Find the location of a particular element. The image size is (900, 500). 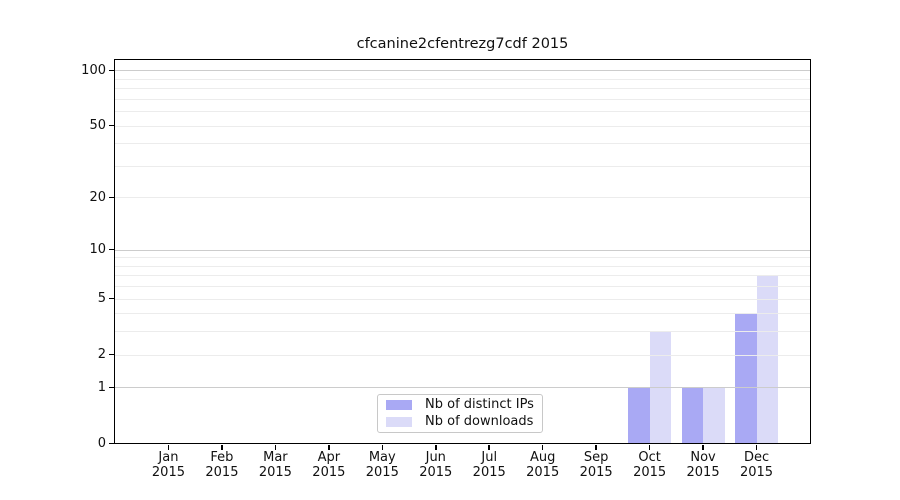

x-tick-label-month: Aug is located at coordinates (542, 457).